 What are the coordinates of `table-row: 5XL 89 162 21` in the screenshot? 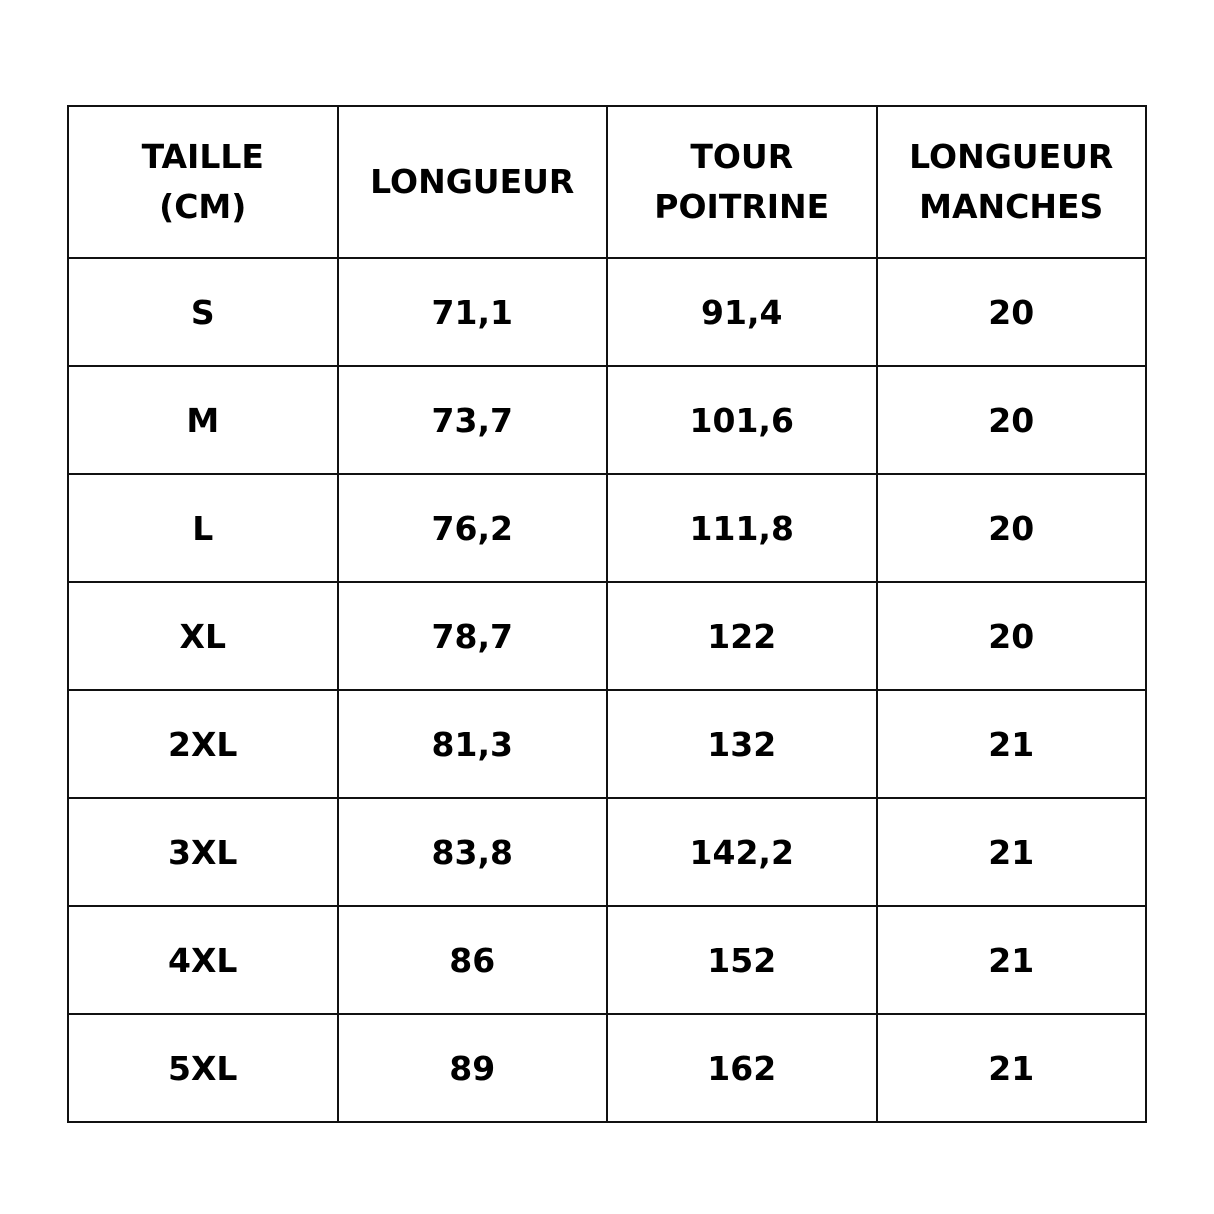 It's located at (607, 1068).